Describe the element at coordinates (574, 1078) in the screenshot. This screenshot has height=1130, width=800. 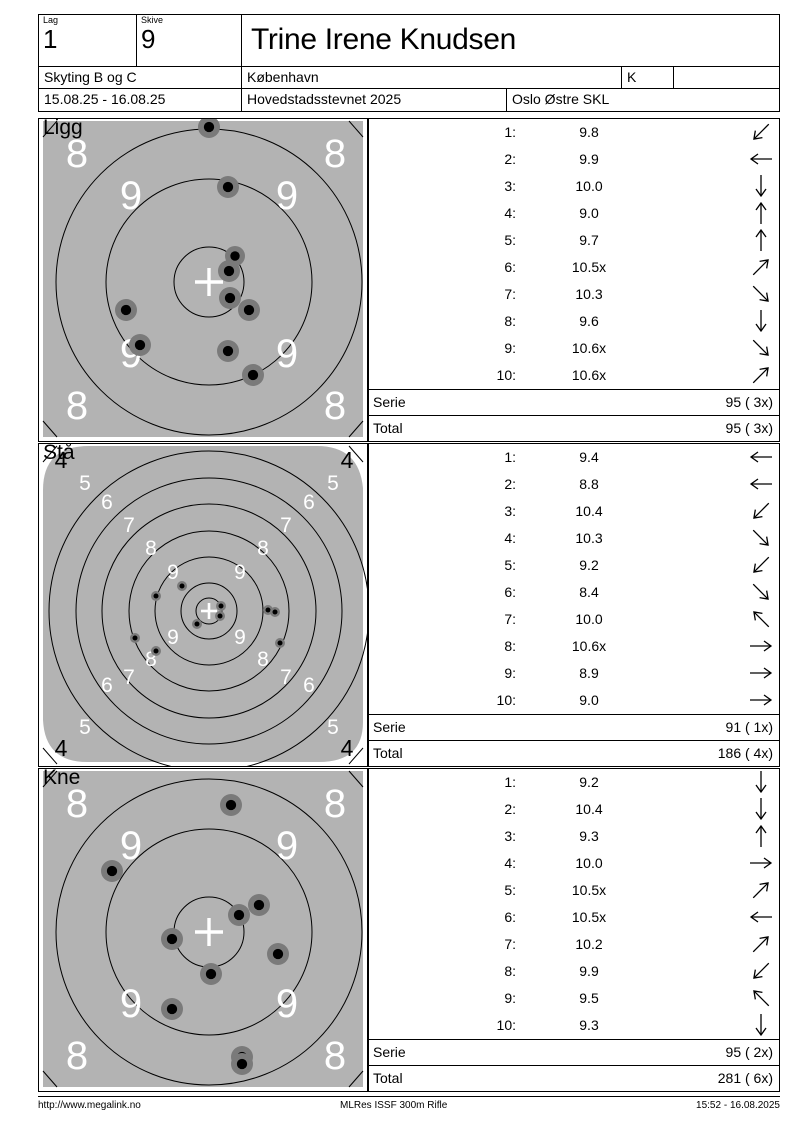
I see `total-row: Total 281 ( 6x)` at that location.